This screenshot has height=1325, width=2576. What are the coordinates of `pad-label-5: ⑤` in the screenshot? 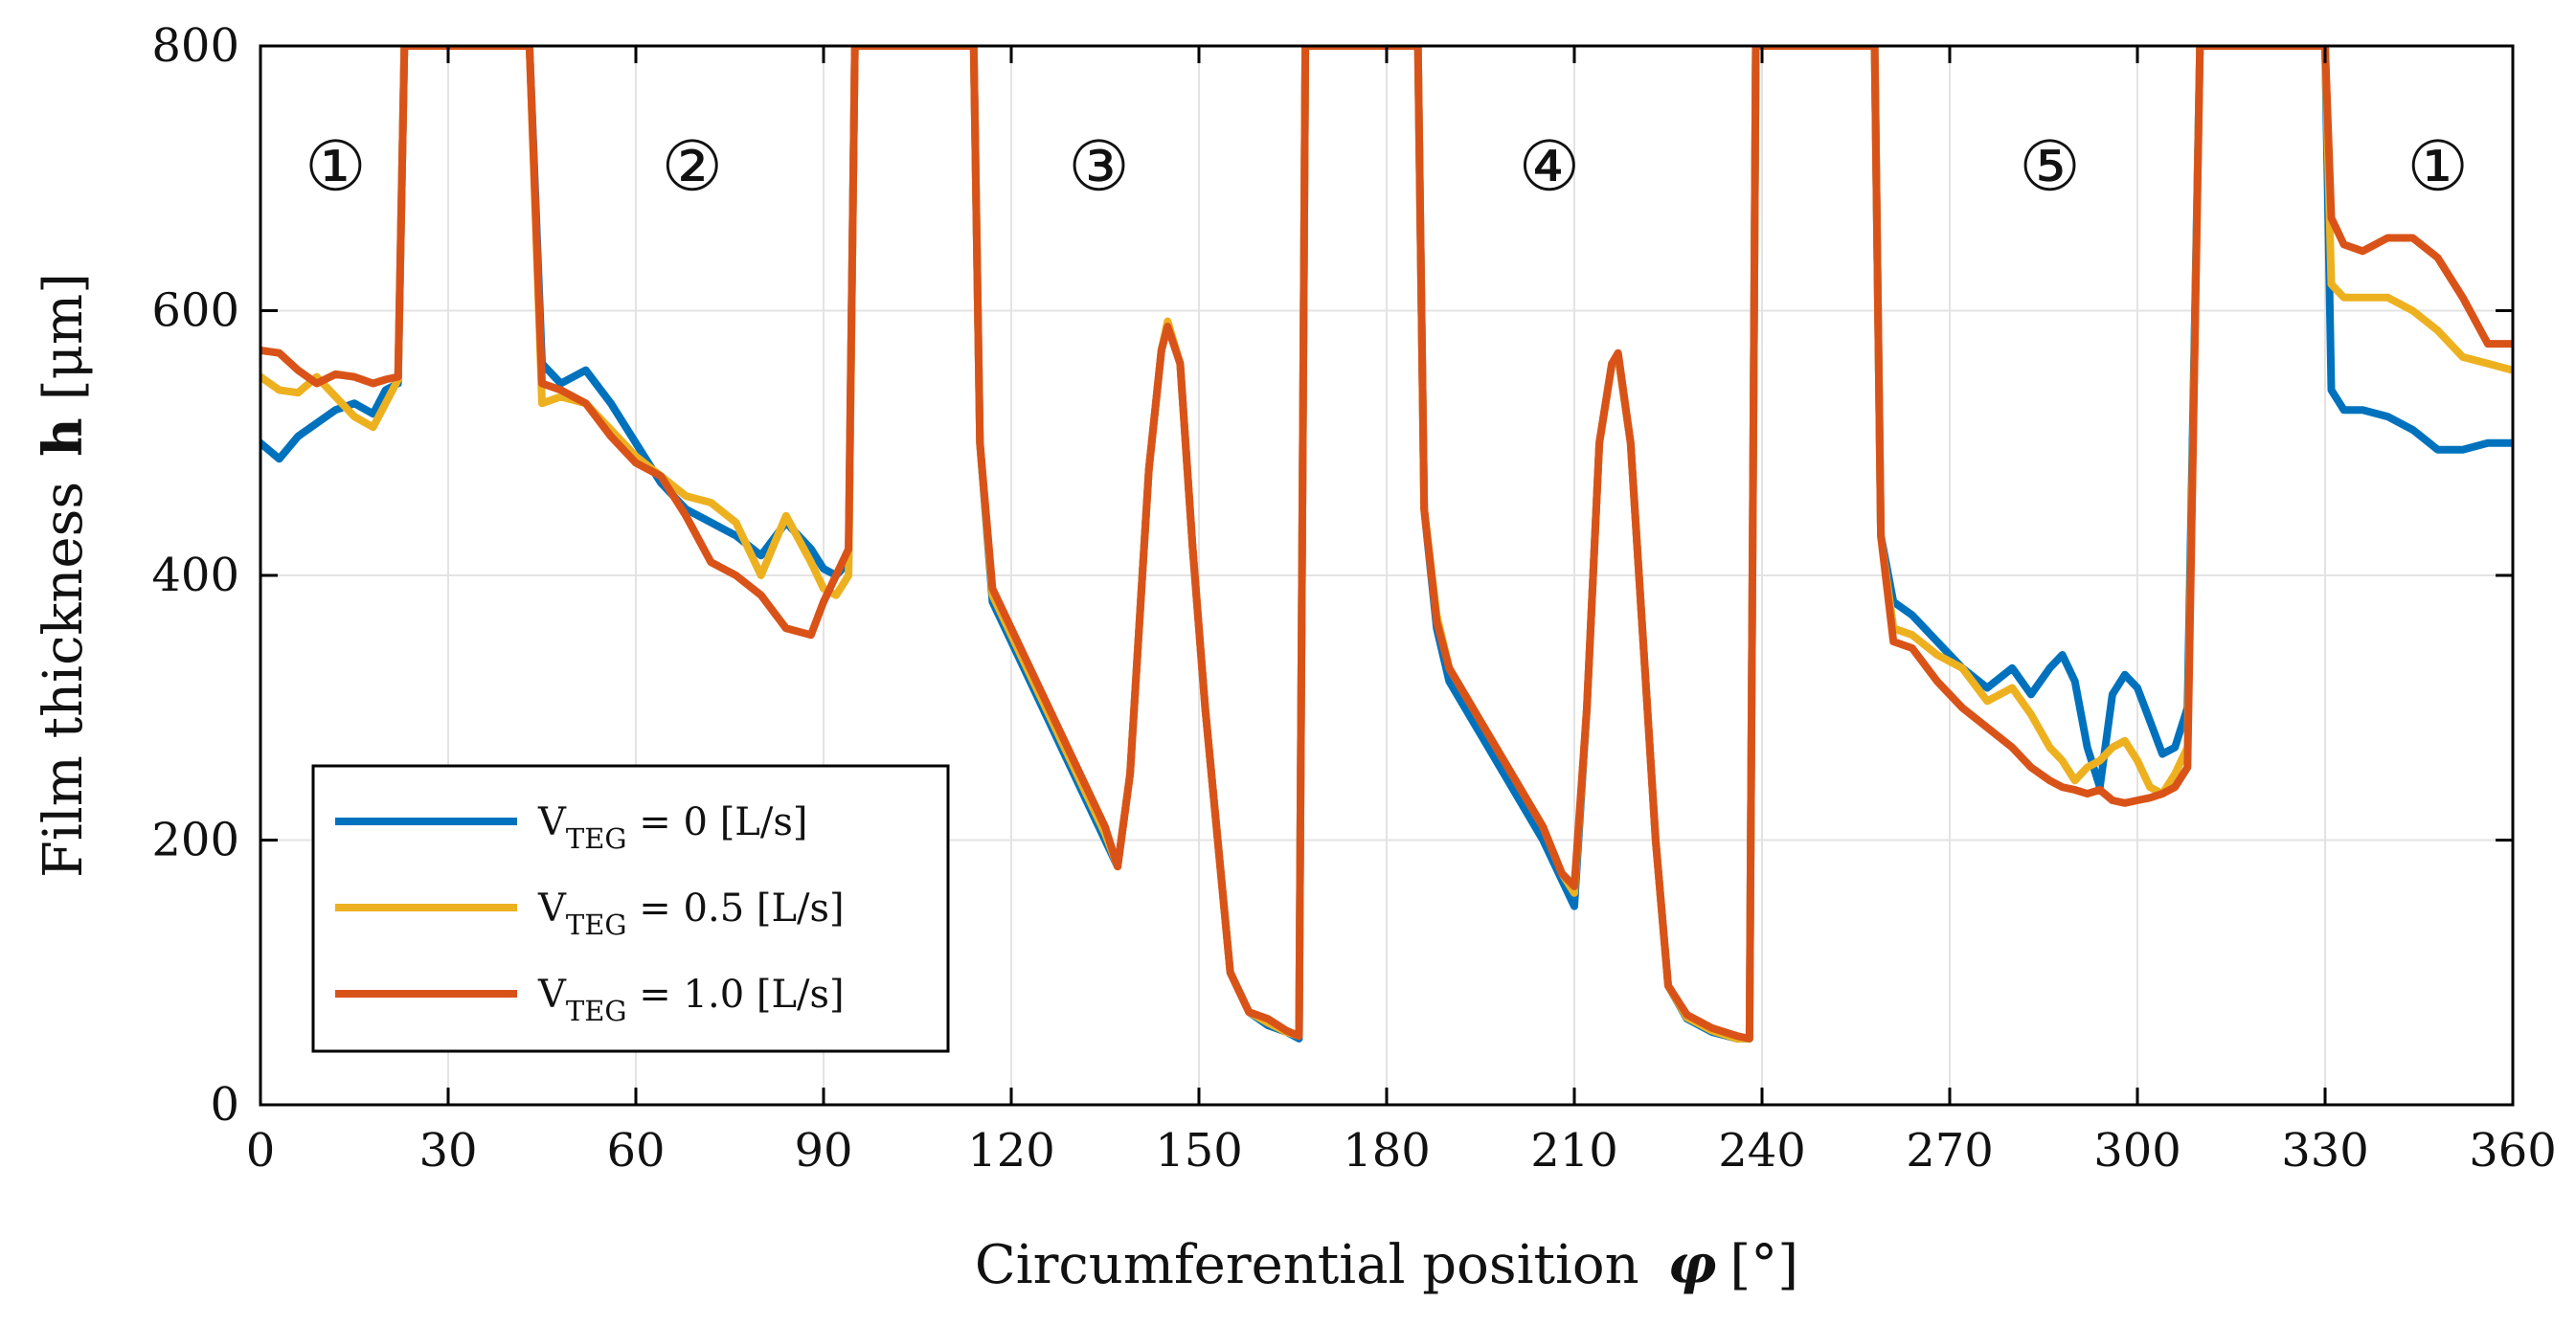 It's located at (2050, 165).